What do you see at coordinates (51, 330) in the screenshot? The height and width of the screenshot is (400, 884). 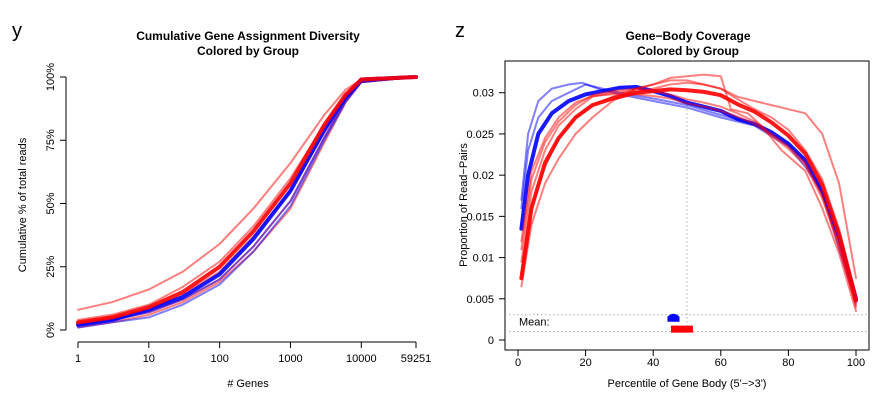 I see `y-tick-label-y: 0%` at bounding box center [51, 330].